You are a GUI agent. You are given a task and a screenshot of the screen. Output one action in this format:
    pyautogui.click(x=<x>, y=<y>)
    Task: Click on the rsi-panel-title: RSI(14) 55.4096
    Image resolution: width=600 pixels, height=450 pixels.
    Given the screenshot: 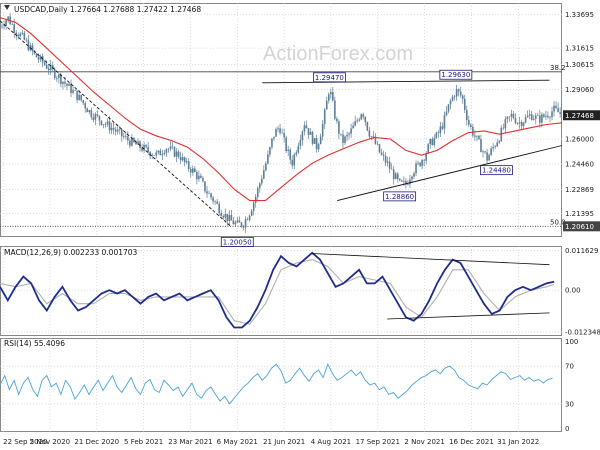 What is the action you would take?
    pyautogui.click(x=34, y=343)
    